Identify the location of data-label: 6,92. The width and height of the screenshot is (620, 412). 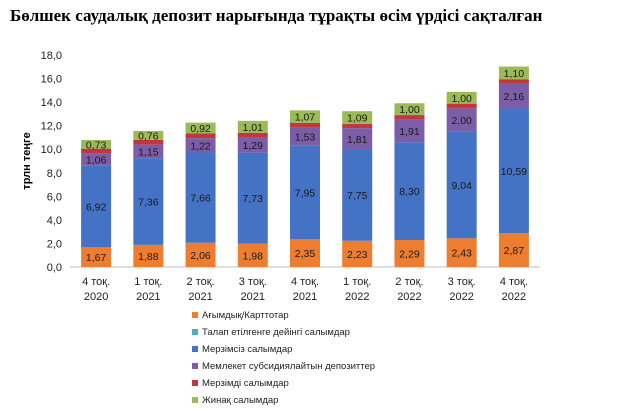
(96, 208).